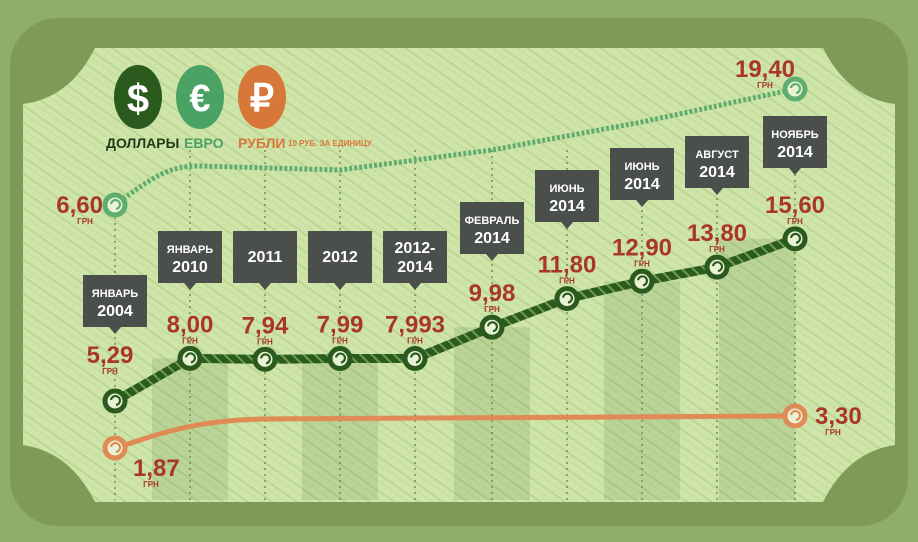 The image size is (918, 542). I want to click on category-tag: НОЯБРЬ 2014, so click(795, 145).